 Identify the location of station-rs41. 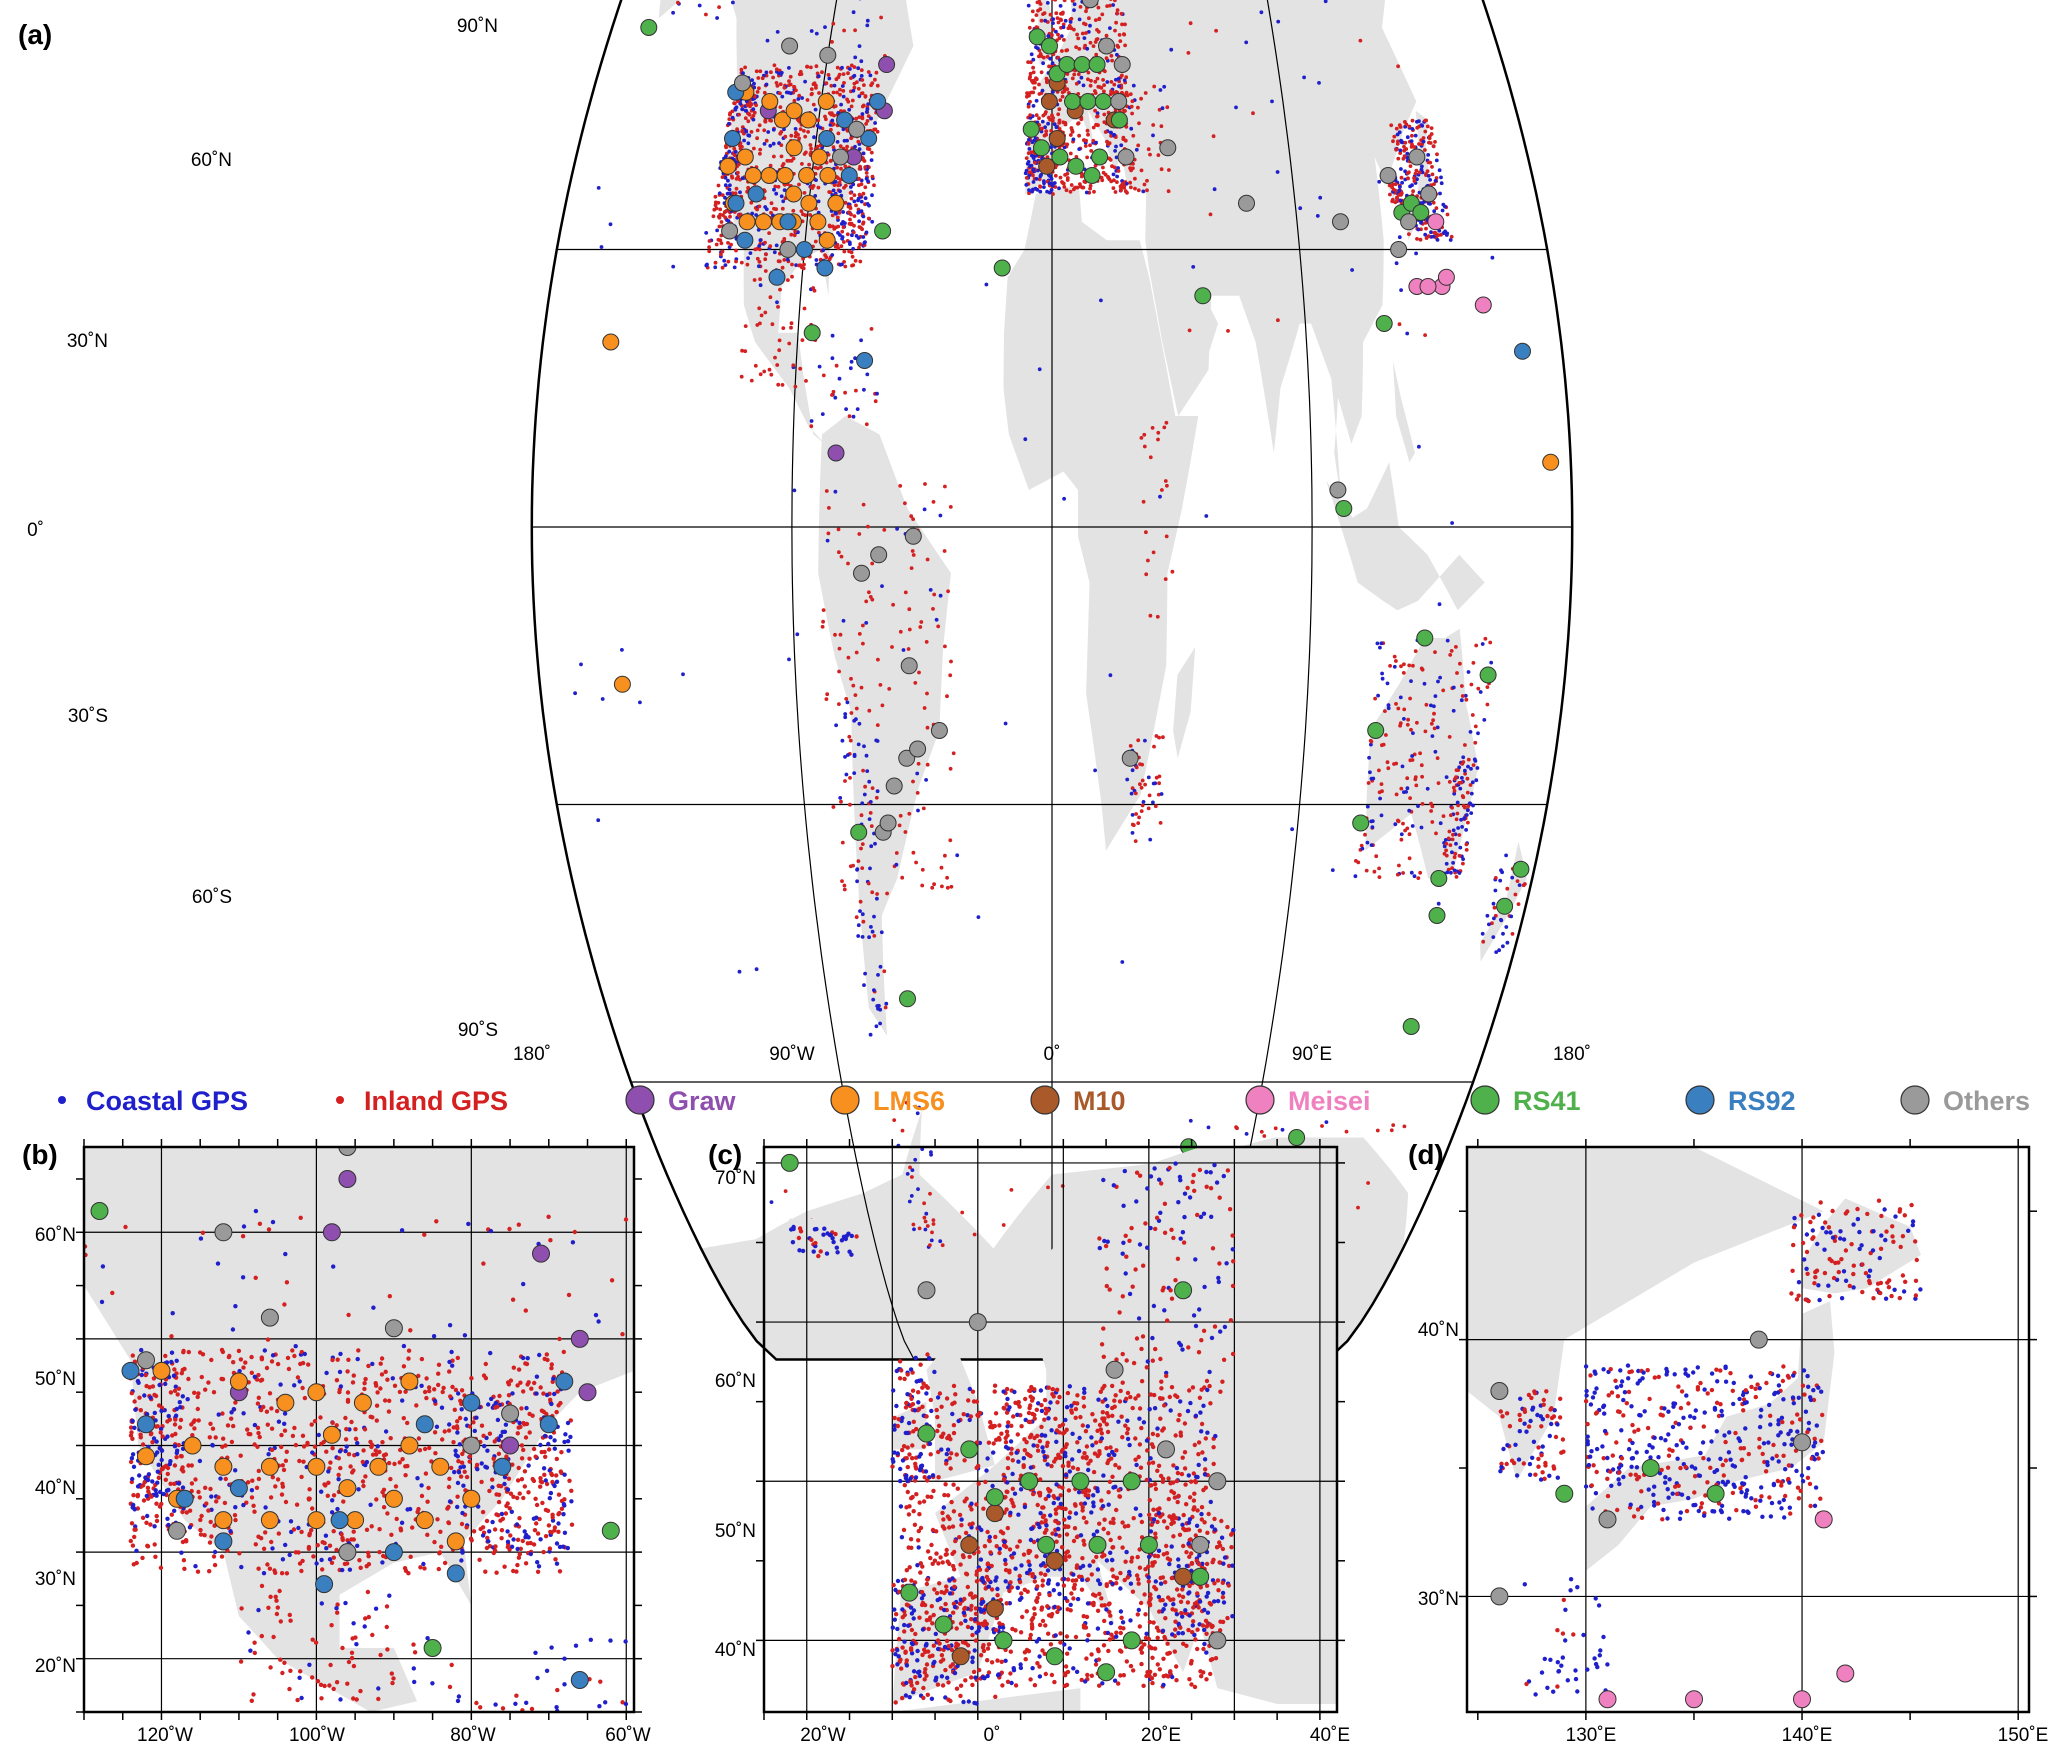
(1421, 212).